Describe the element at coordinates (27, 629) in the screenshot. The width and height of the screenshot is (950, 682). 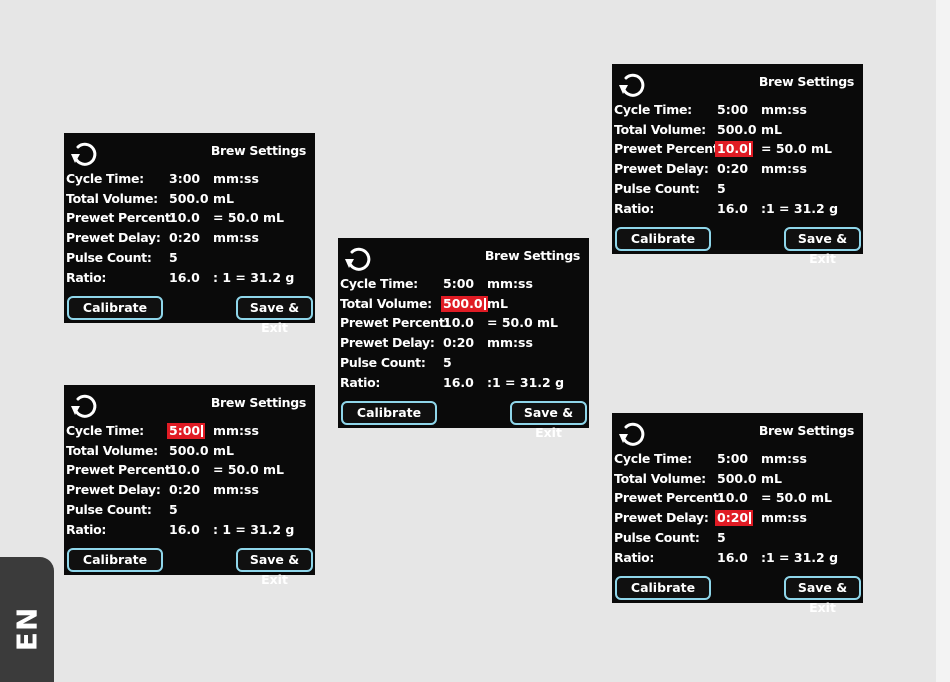
I see `language-label: EN` at that location.